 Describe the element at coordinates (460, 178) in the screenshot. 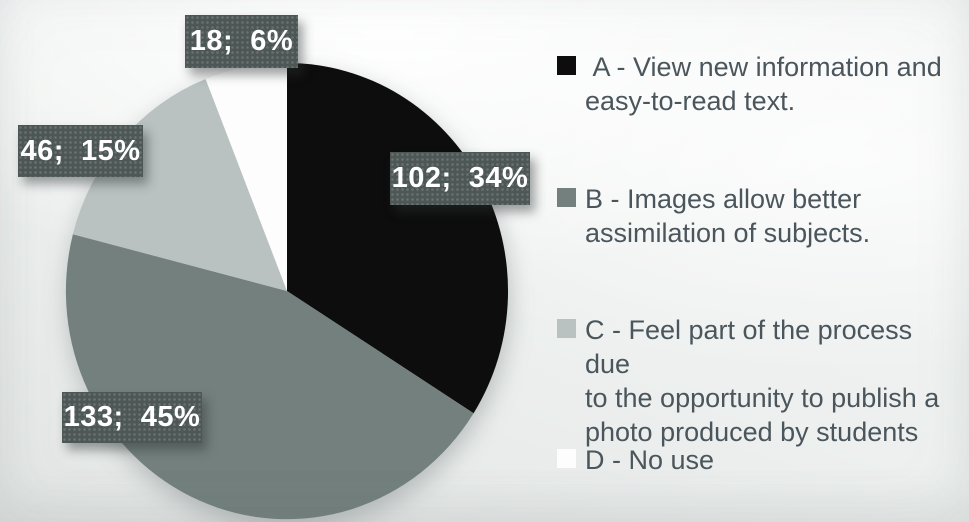

I see `callout-slice-a: 102; 34%` at that location.